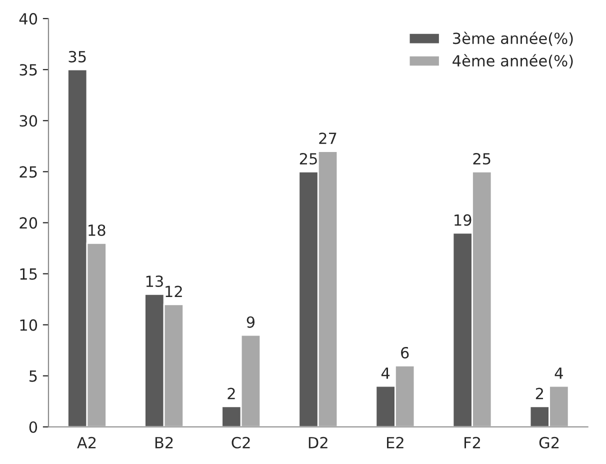  I want to click on x-tick-label: D2, so click(318, 442).